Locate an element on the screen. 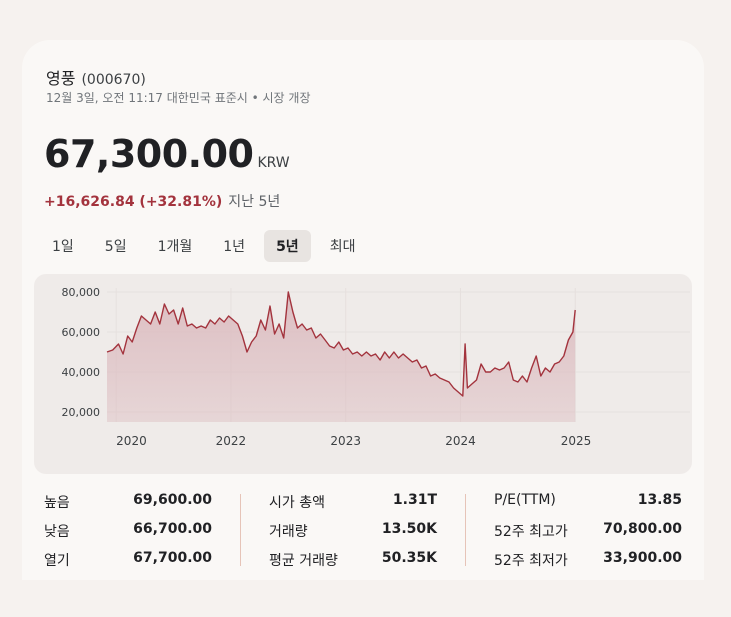  stat-value: 67,700.00 is located at coordinates (172, 558).